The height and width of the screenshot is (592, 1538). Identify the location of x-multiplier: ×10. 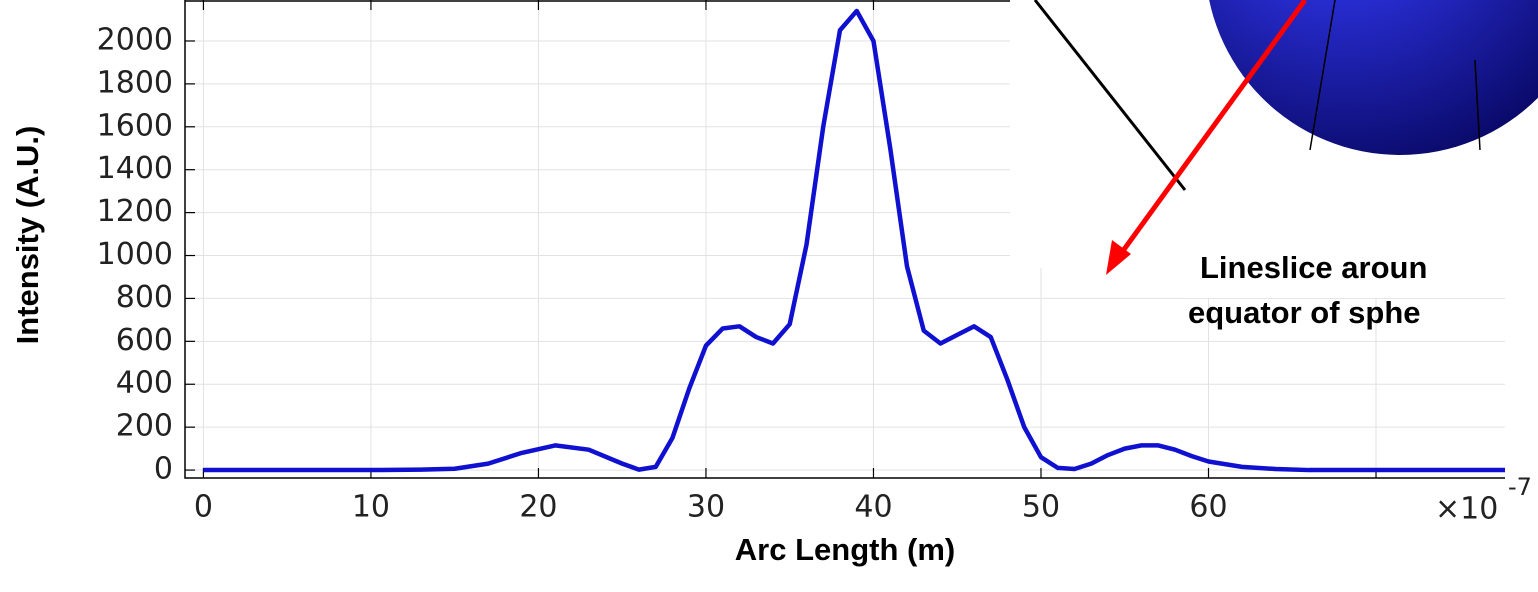
(1466, 509).